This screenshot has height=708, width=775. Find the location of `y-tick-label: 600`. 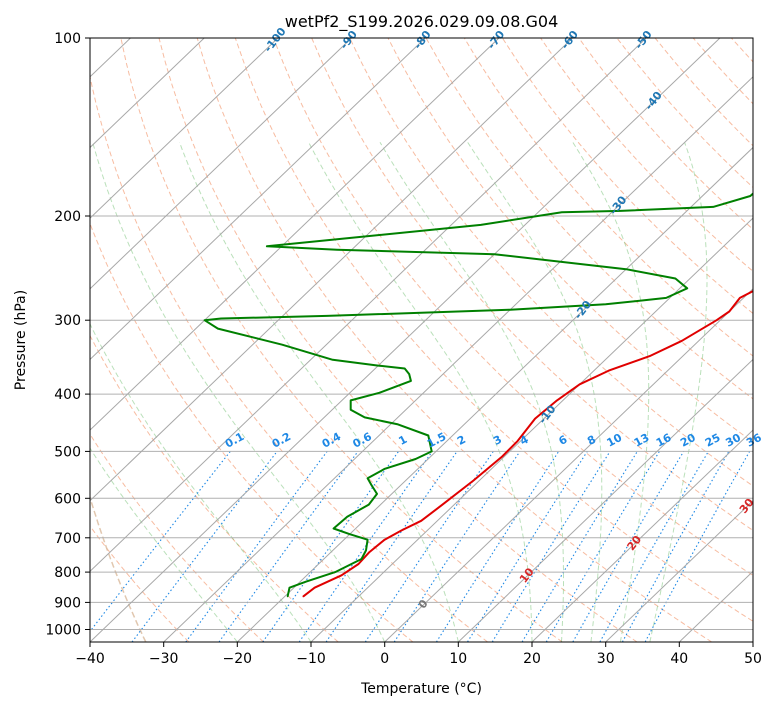

y-tick-label: 600 is located at coordinates (67, 499).